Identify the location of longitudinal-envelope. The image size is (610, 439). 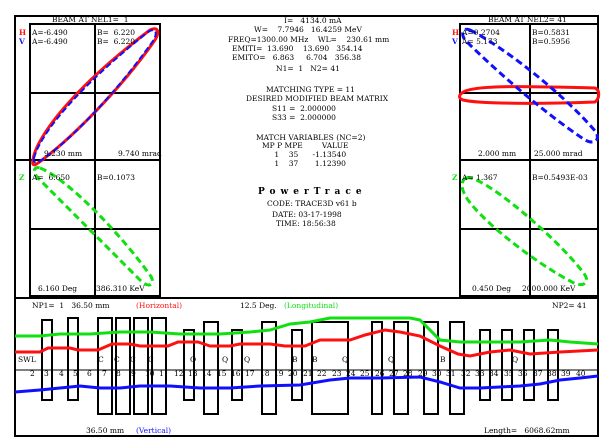
(307, 331).